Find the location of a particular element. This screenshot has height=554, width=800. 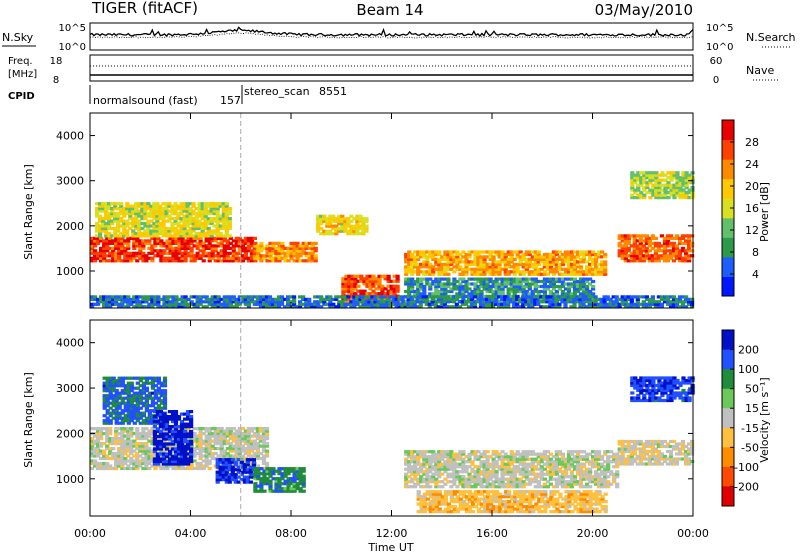

freq-tick-bottom: 8 is located at coordinates (56, 80).